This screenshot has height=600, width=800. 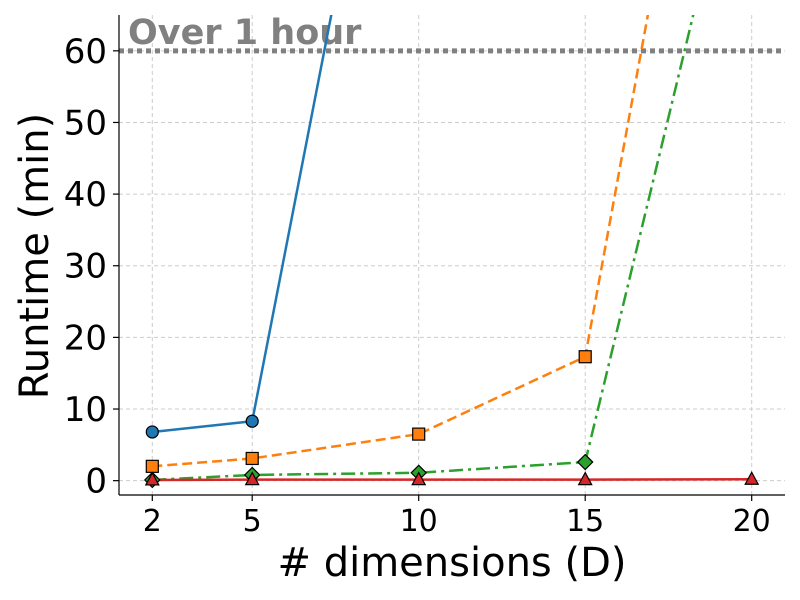 What do you see at coordinates (419, 521) in the screenshot?
I see `x-tick-label: 10` at bounding box center [419, 521].